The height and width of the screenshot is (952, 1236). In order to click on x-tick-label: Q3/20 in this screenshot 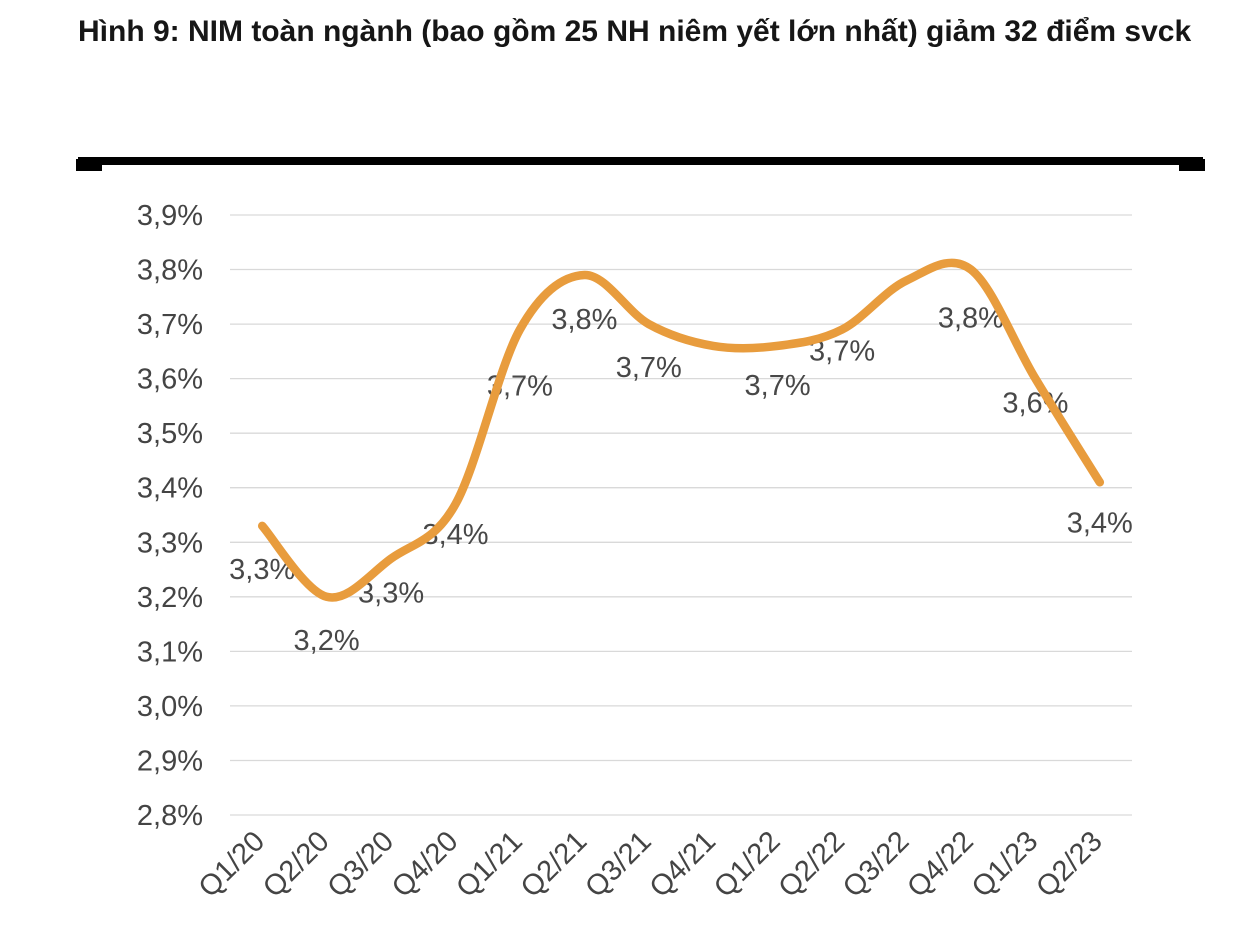, I will do `click(361, 864)`.